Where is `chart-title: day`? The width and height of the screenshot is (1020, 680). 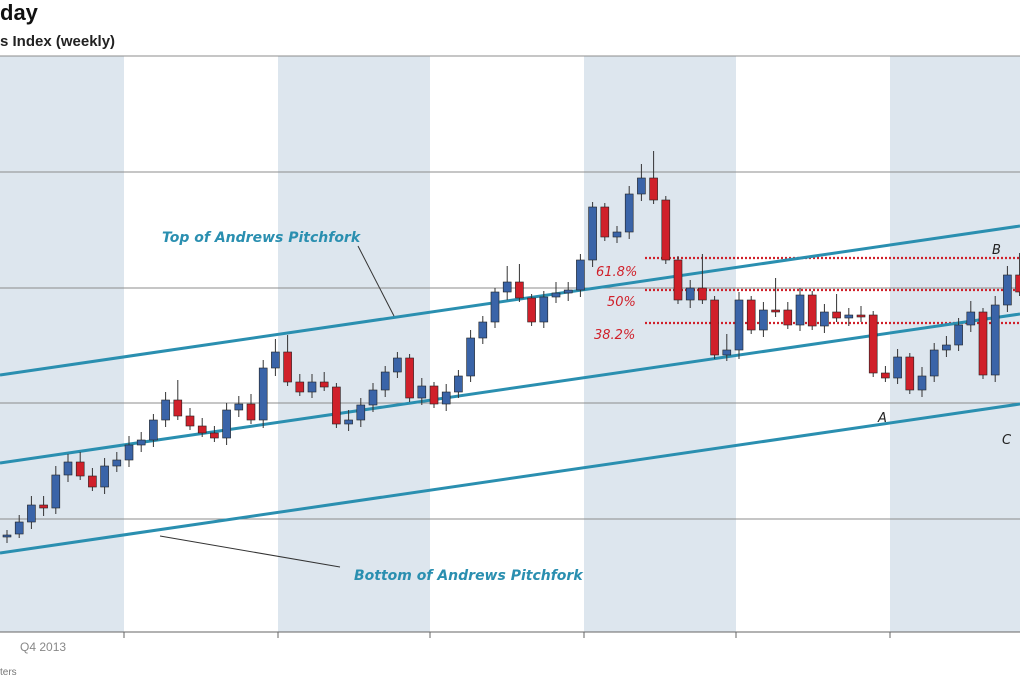
chart-title: day is located at coordinates (19, 12).